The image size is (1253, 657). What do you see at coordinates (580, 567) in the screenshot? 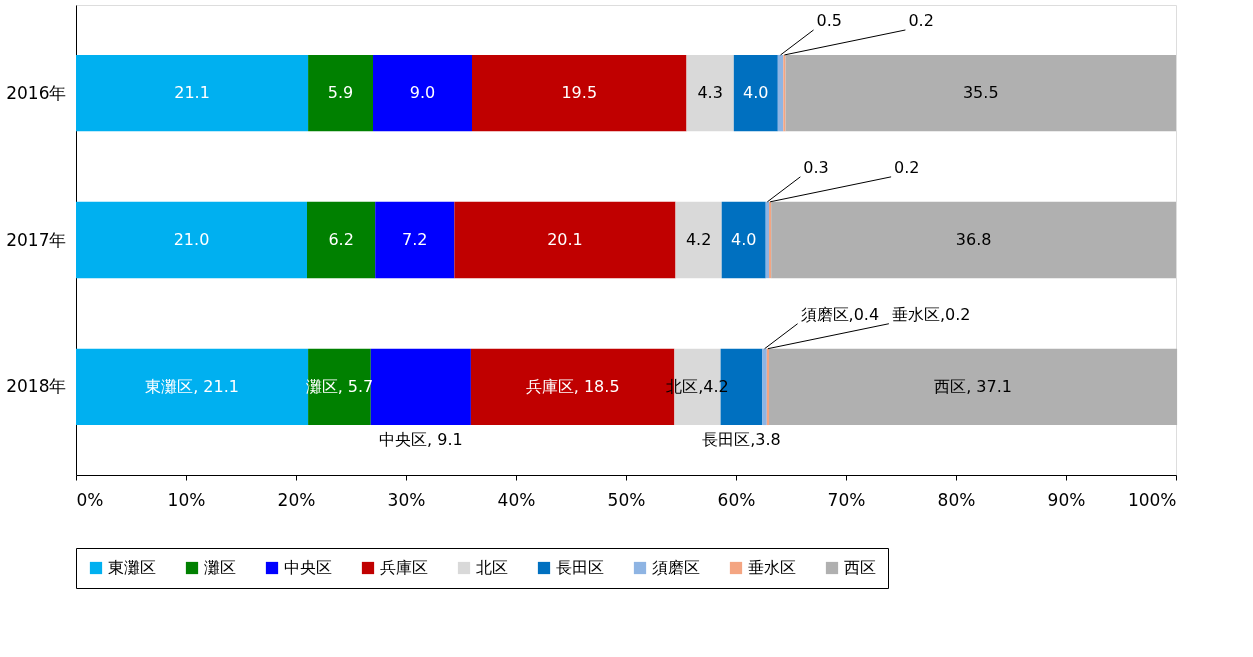
I see `legend-label: 長田区` at bounding box center [580, 567].